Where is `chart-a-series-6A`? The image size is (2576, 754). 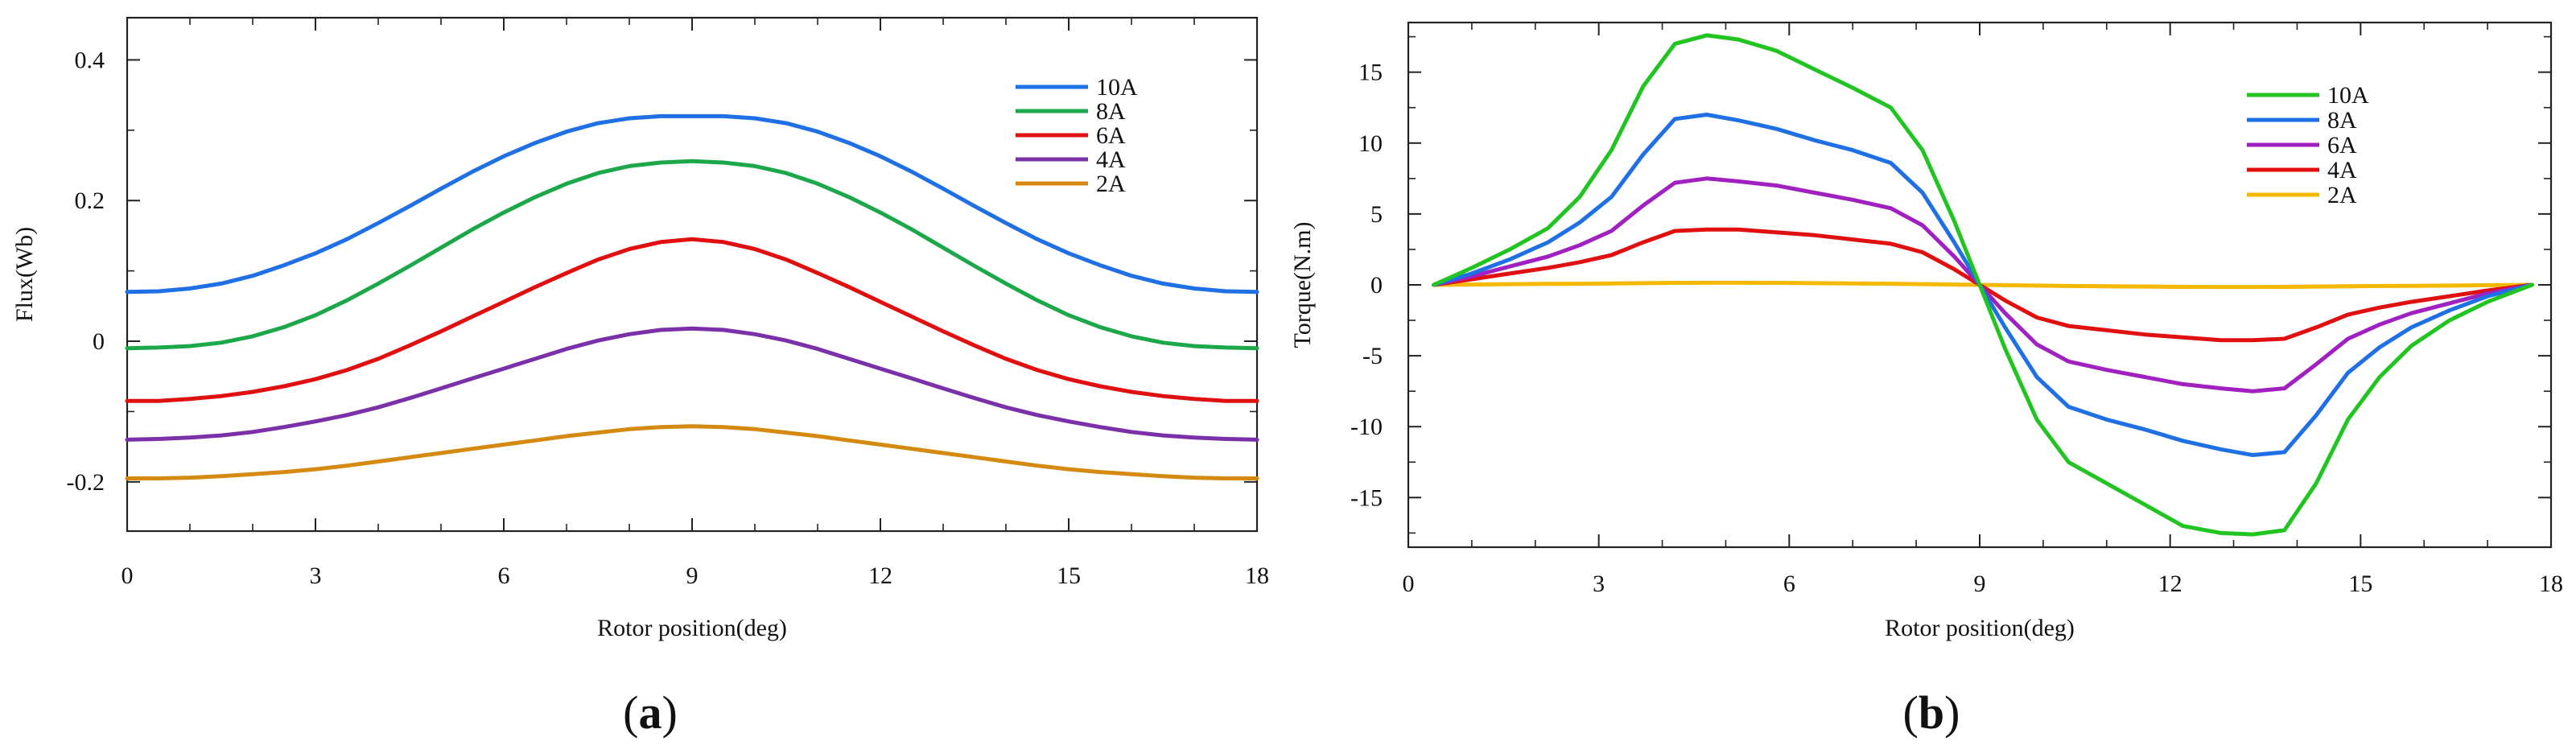
chart-a-series-6A is located at coordinates (692, 320).